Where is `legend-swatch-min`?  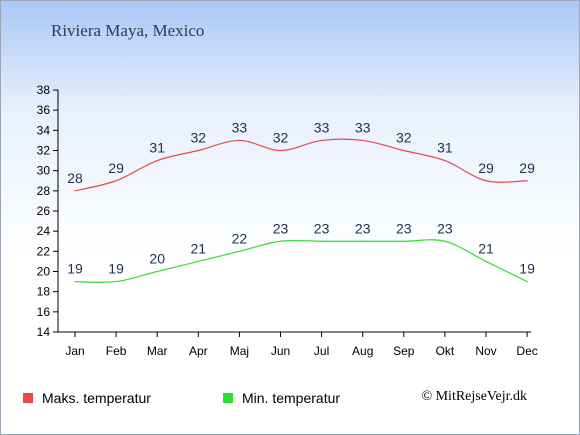 legend-swatch-min is located at coordinates (228, 398).